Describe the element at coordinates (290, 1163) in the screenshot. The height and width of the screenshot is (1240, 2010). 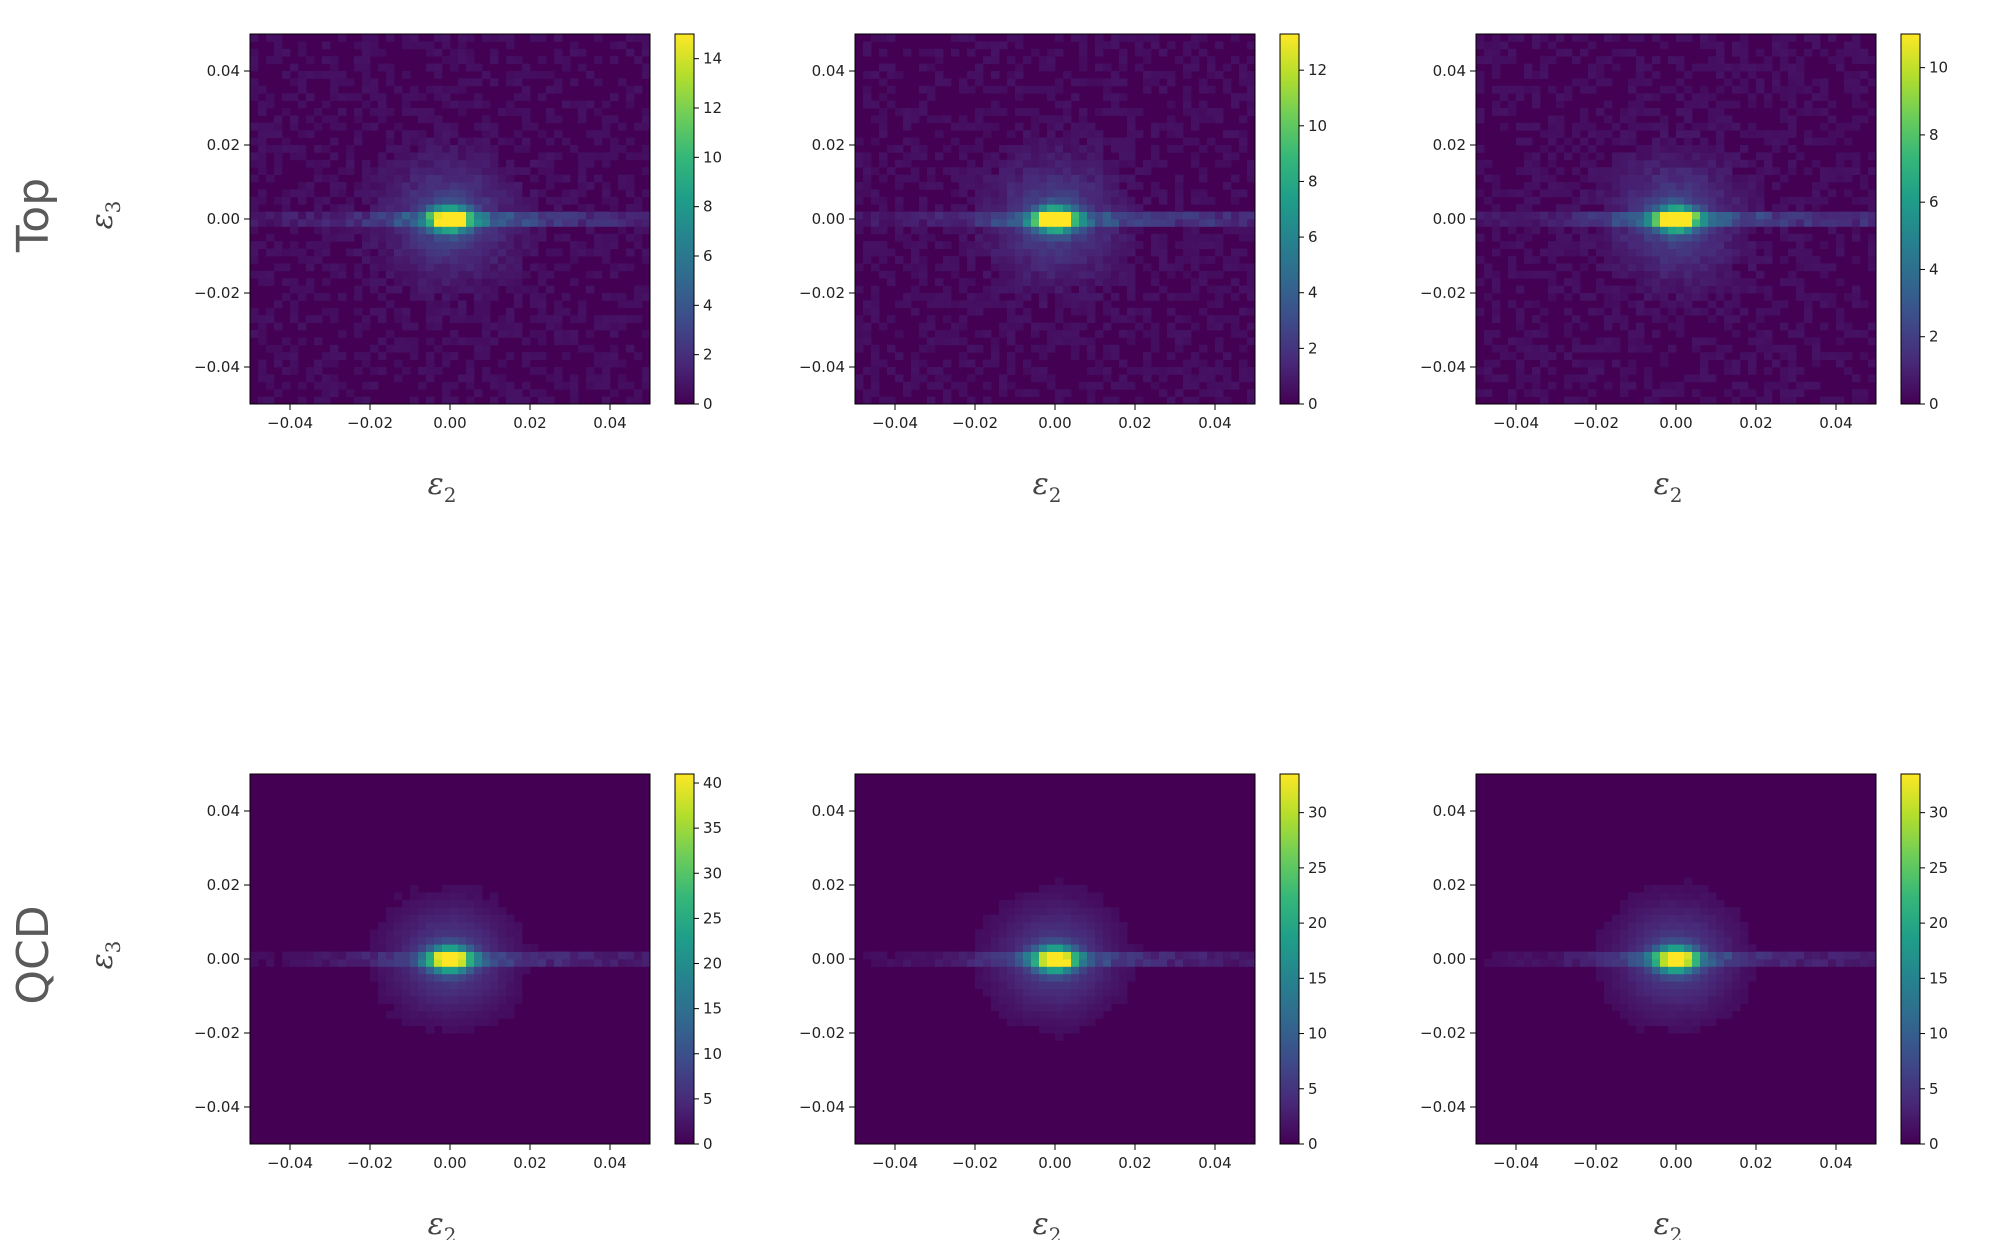
I see `x-tick-label: −0.04` at that location.